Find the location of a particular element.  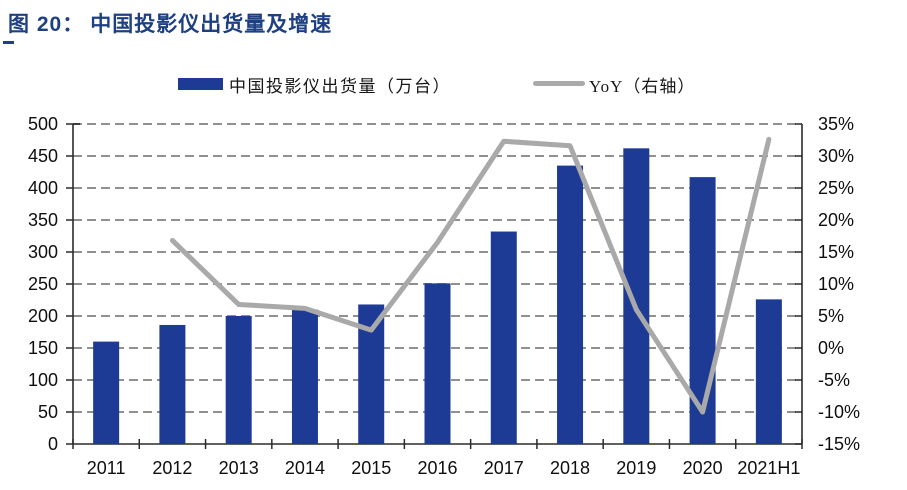

bar-2016 is located at coordinates (437, 363).